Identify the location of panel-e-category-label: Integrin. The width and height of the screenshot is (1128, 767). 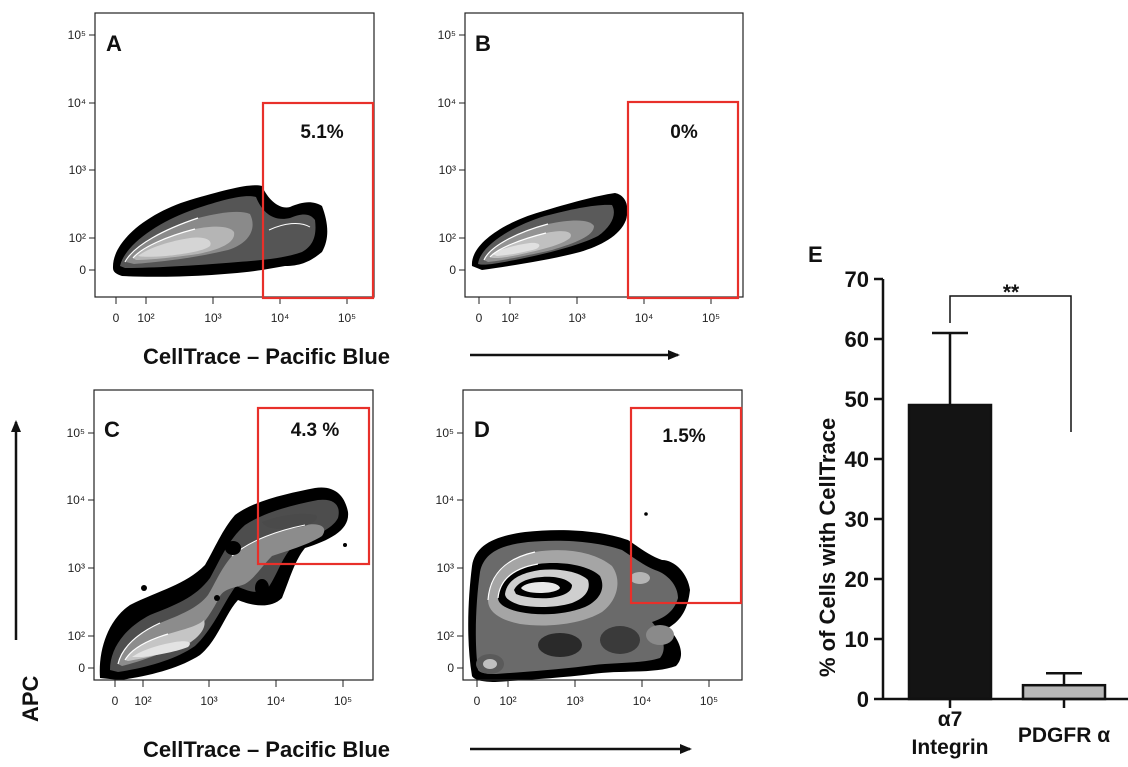
(950, 747).